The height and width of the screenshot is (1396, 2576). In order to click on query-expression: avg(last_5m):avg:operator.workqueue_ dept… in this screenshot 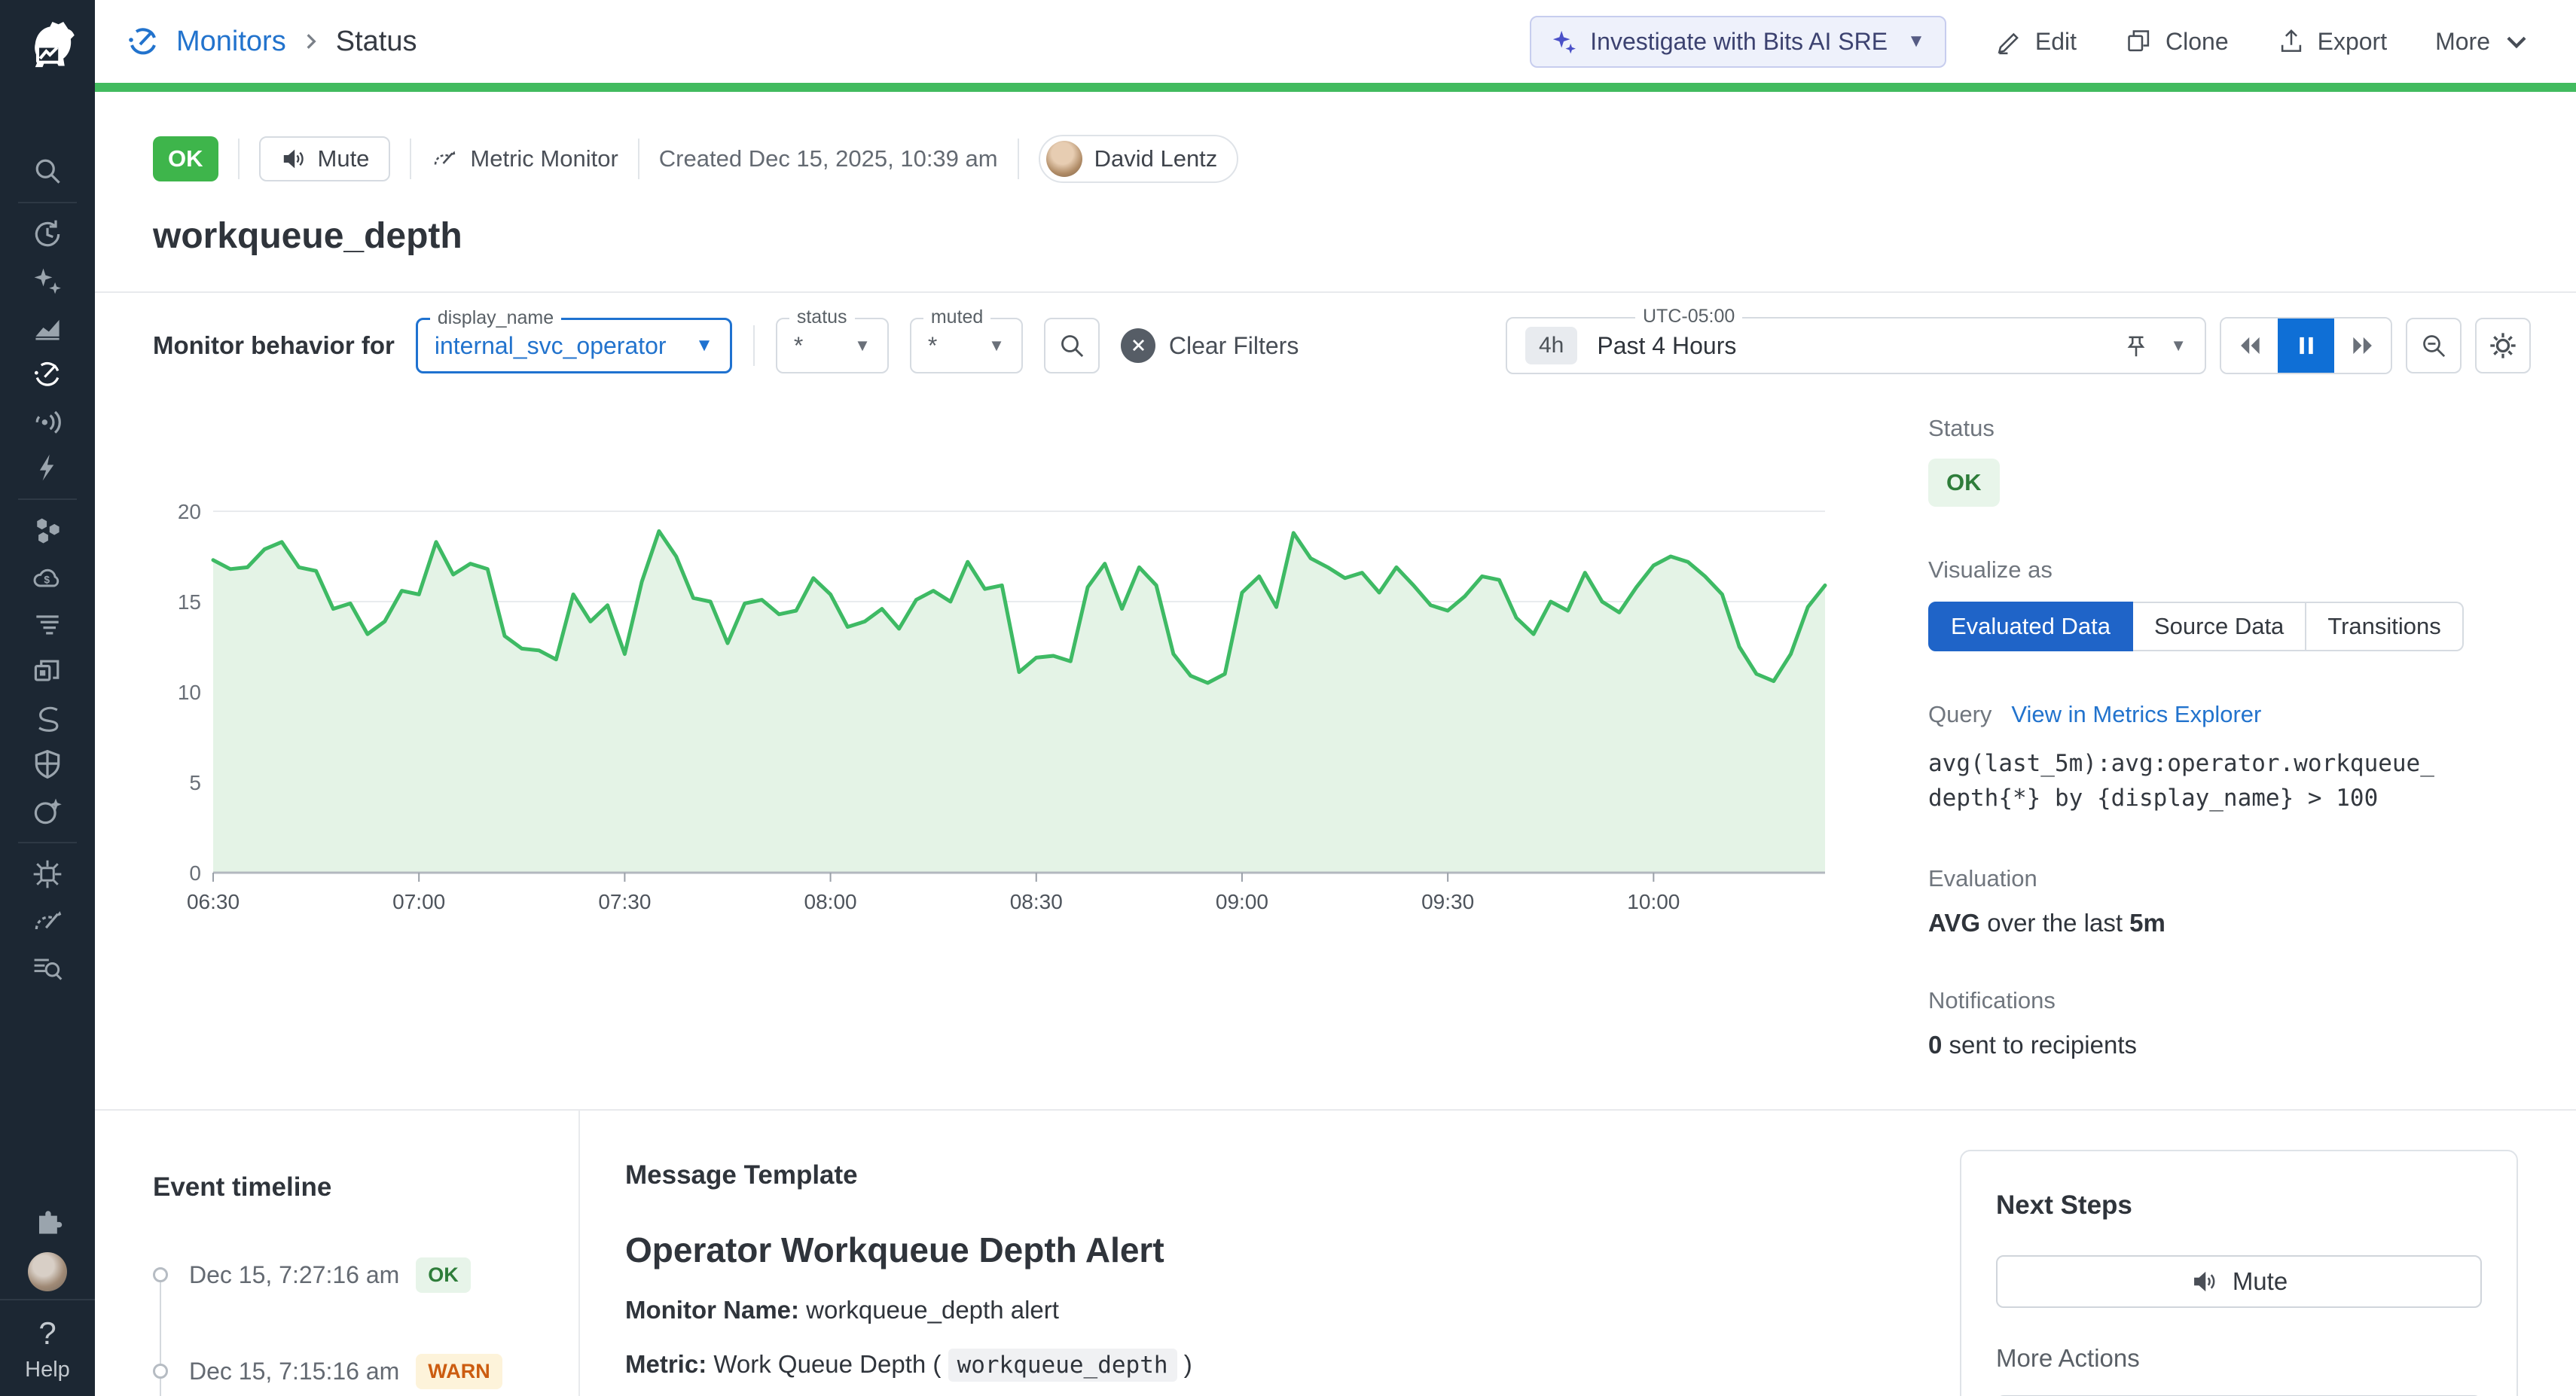, I will do `click(2181, 781)`.